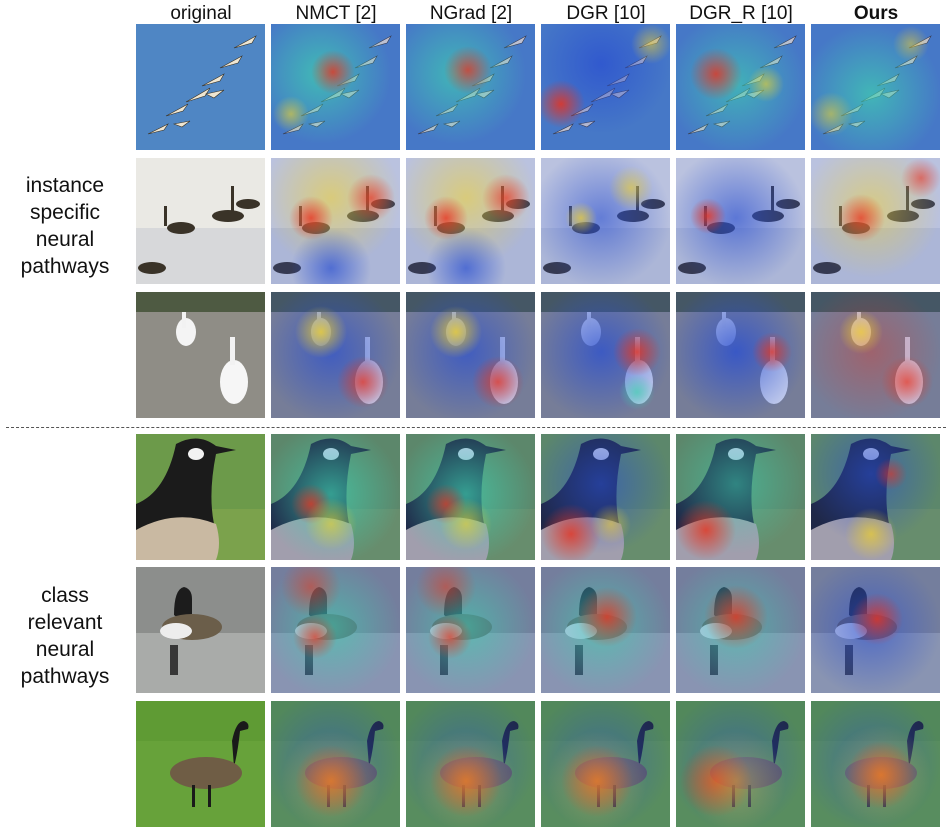 The image size is (952, 832). I want to click on column-header-5: Ours, so click(876, 13).